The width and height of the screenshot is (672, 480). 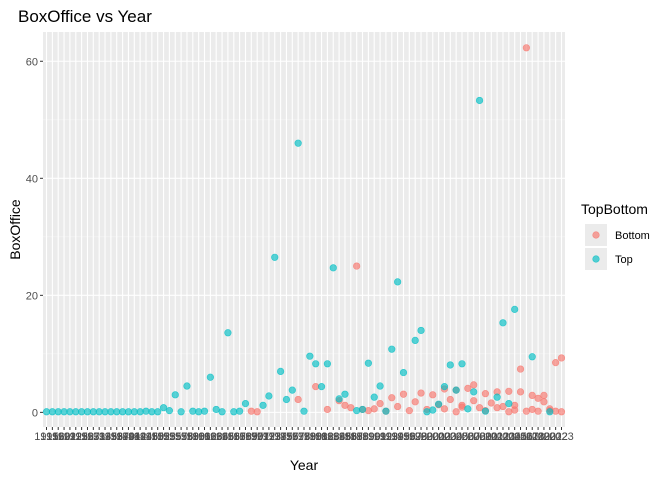 I want to click on x-tick-label: 2004, so click(x=450, y=437).